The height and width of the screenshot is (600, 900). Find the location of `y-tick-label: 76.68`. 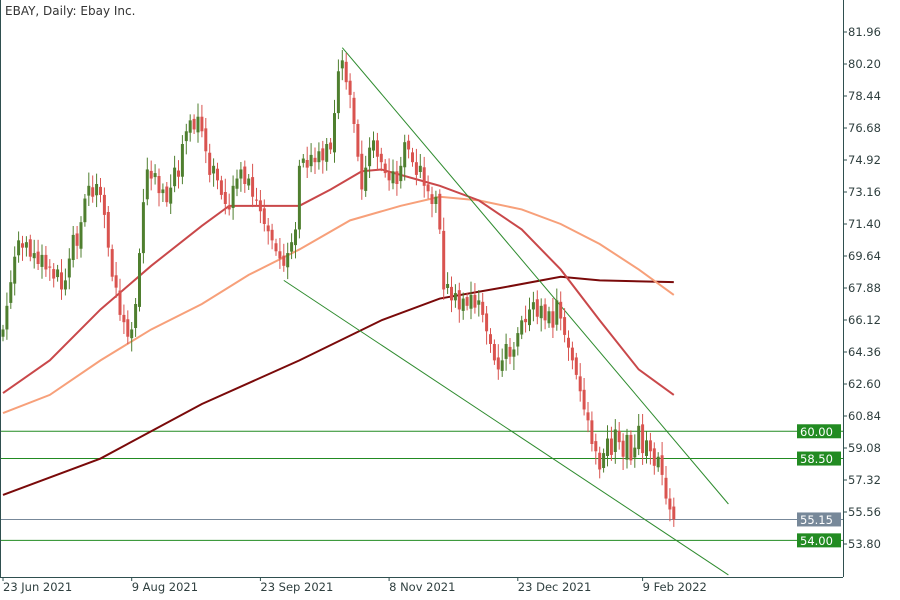

y-tick-label: 76.68 is located at coordinates (864, 128).